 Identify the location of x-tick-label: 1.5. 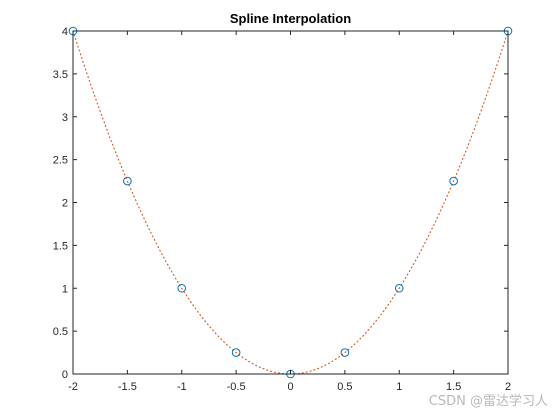
(453, 387).